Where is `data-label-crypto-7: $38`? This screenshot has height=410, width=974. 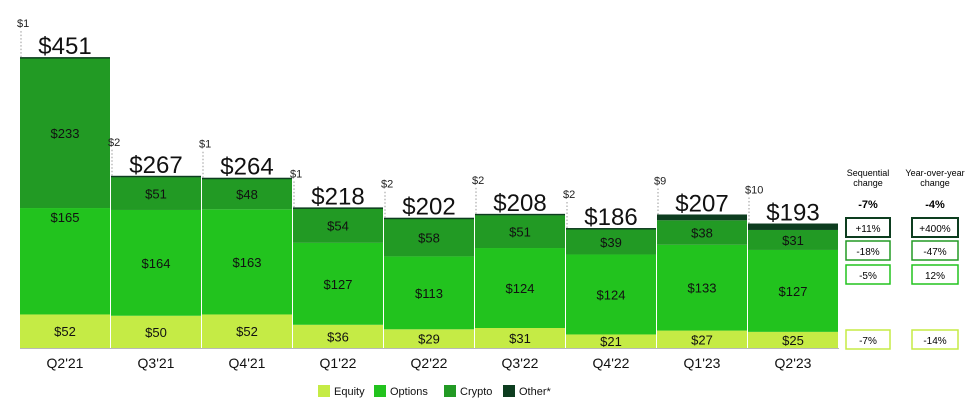
data-label-crypto-7: $38 is located at coordinates (702, 233).